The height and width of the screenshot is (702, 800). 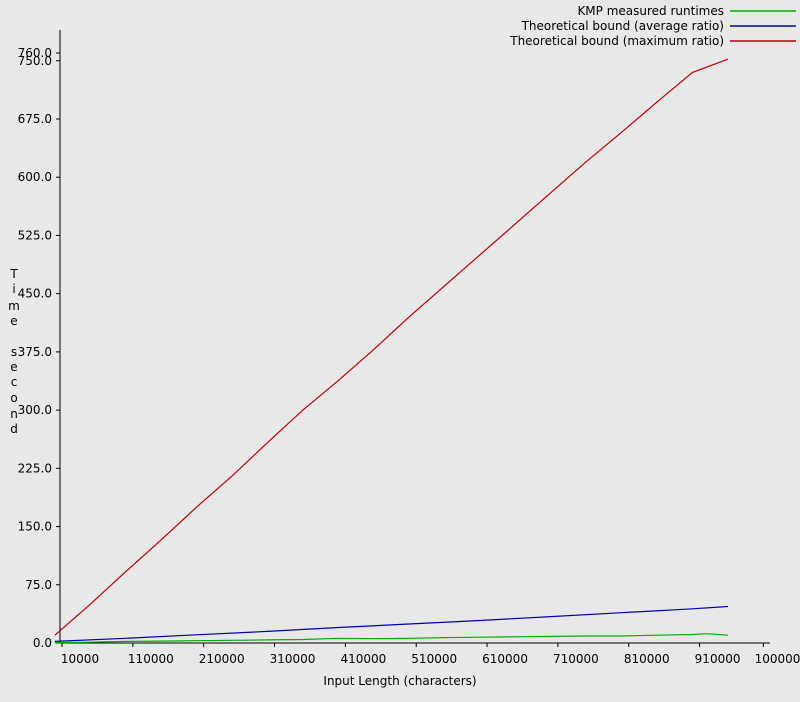 What do you see at coordinates (14, 429) in the screenshot?
I see `y-axis-label-glyph: d` at bounding box center [14, 429].